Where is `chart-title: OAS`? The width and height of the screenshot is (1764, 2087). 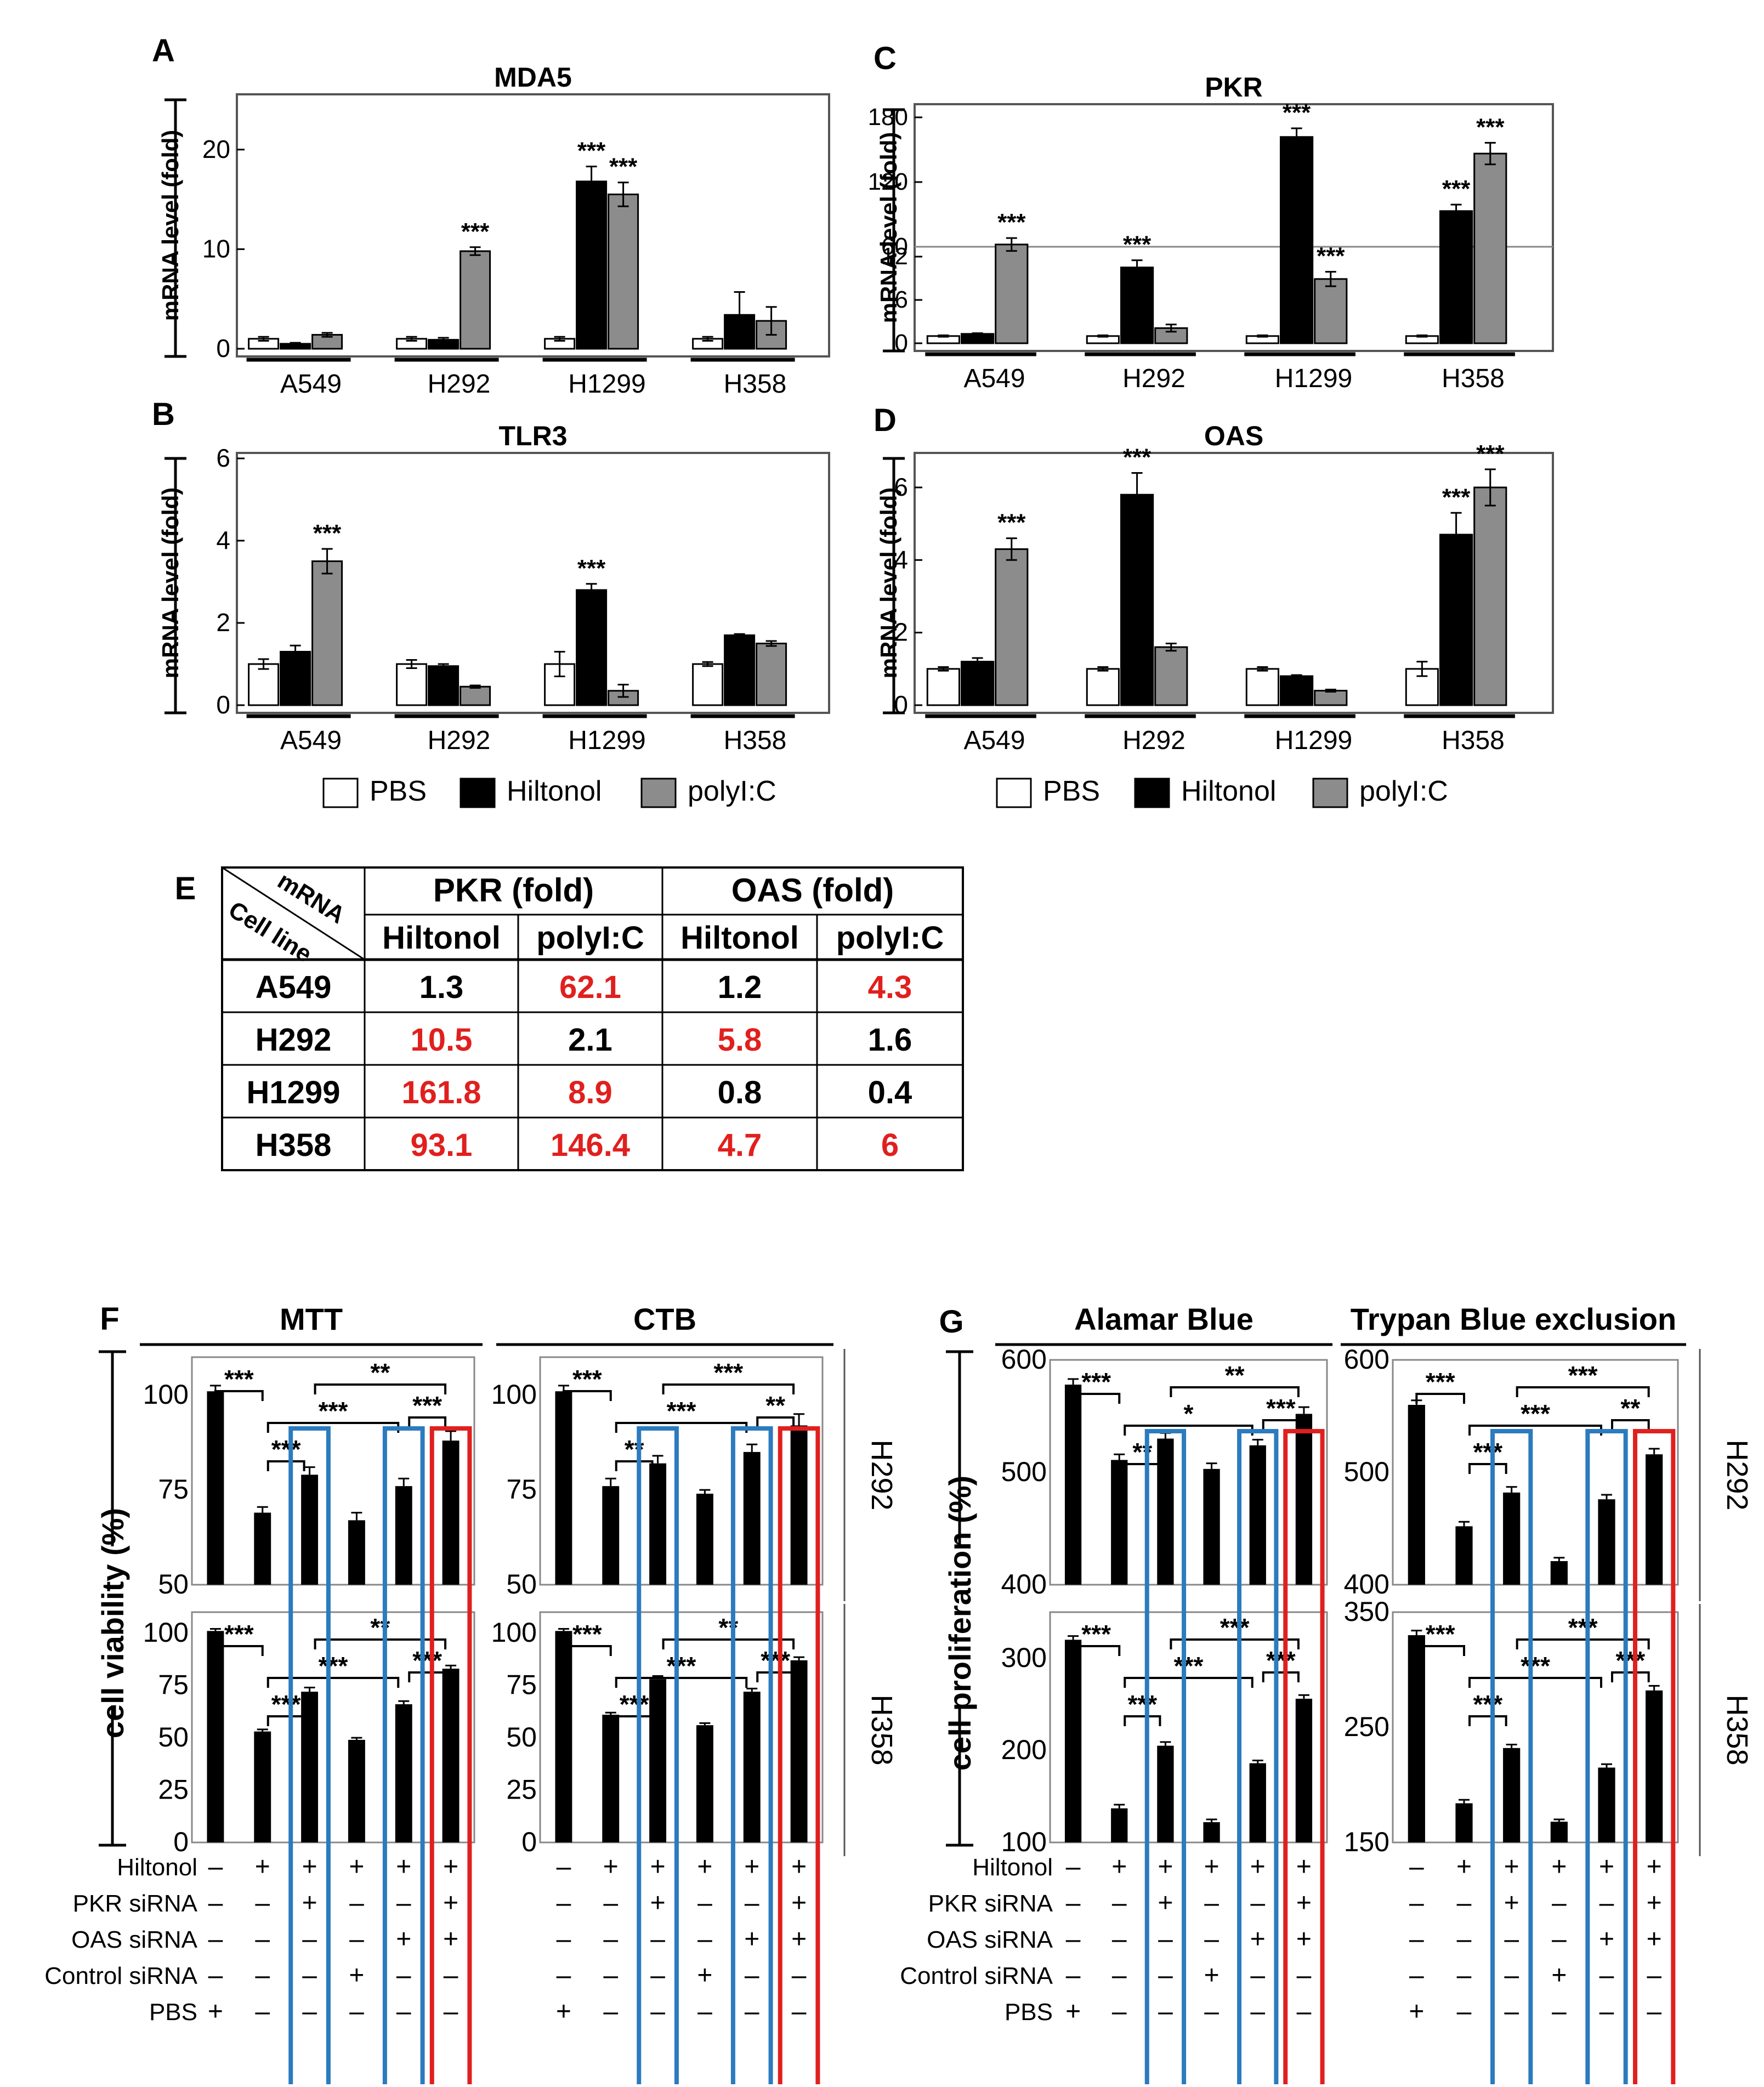
chart-title: OAS is located at coordinates (1233, 436).